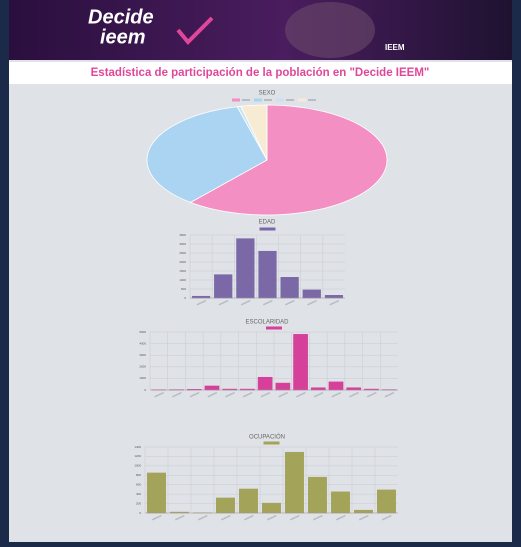 The height and width of the screenshot is (547, 521). What do you see at coordinates (138, 485) in the screenshot?
I see `y-tick-label: 600` at bounding box center [138, 485].